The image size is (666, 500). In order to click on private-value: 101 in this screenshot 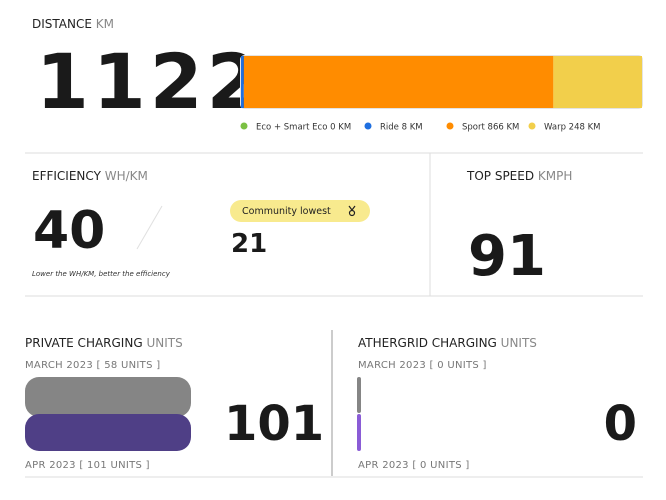, I will do `click(274, 424)`.